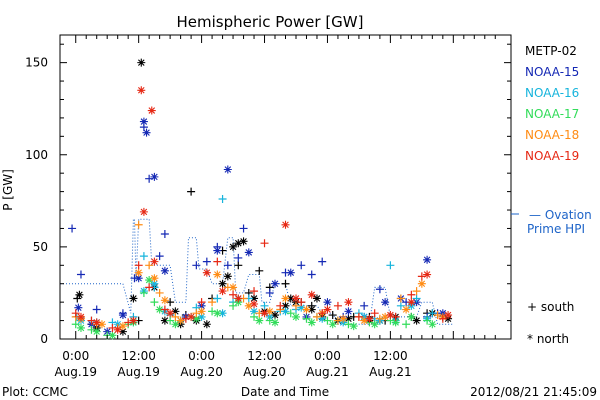 This screenshot has width=600, height=400. What do you see at coordinates (285, 392) in the screenshot?
I see `x-axis-label: Date and Time` at bounding box center [285, 392].